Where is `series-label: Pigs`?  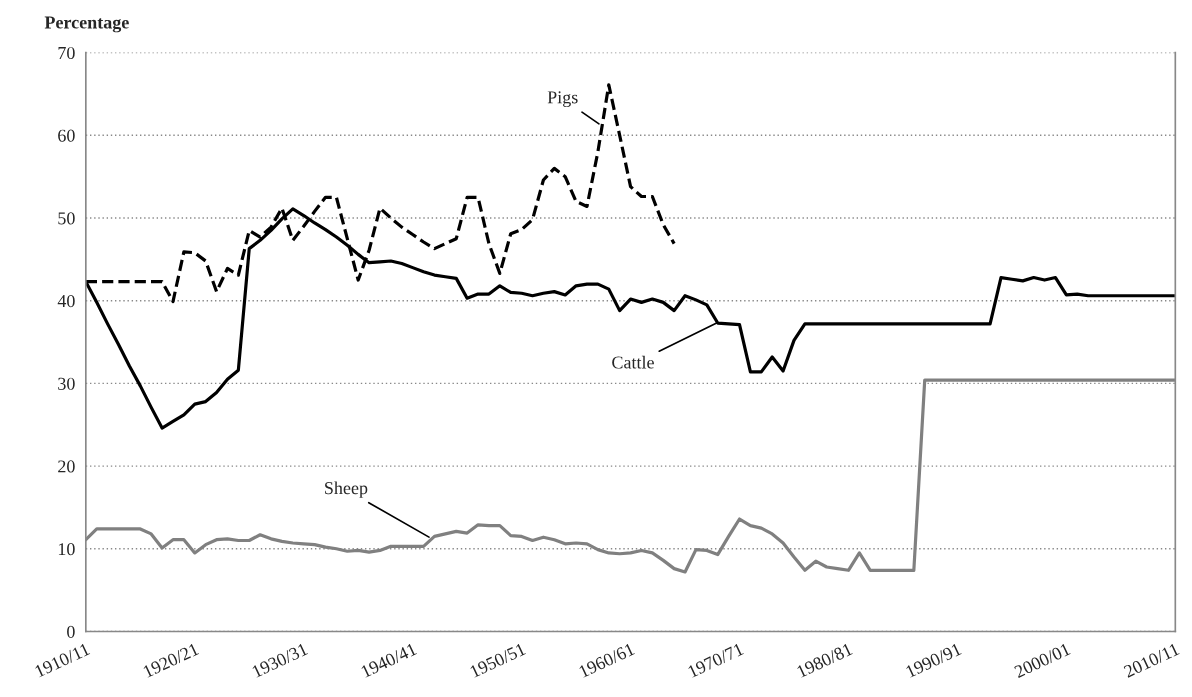 series-label: Pigs is located at coordinates (562, 99).